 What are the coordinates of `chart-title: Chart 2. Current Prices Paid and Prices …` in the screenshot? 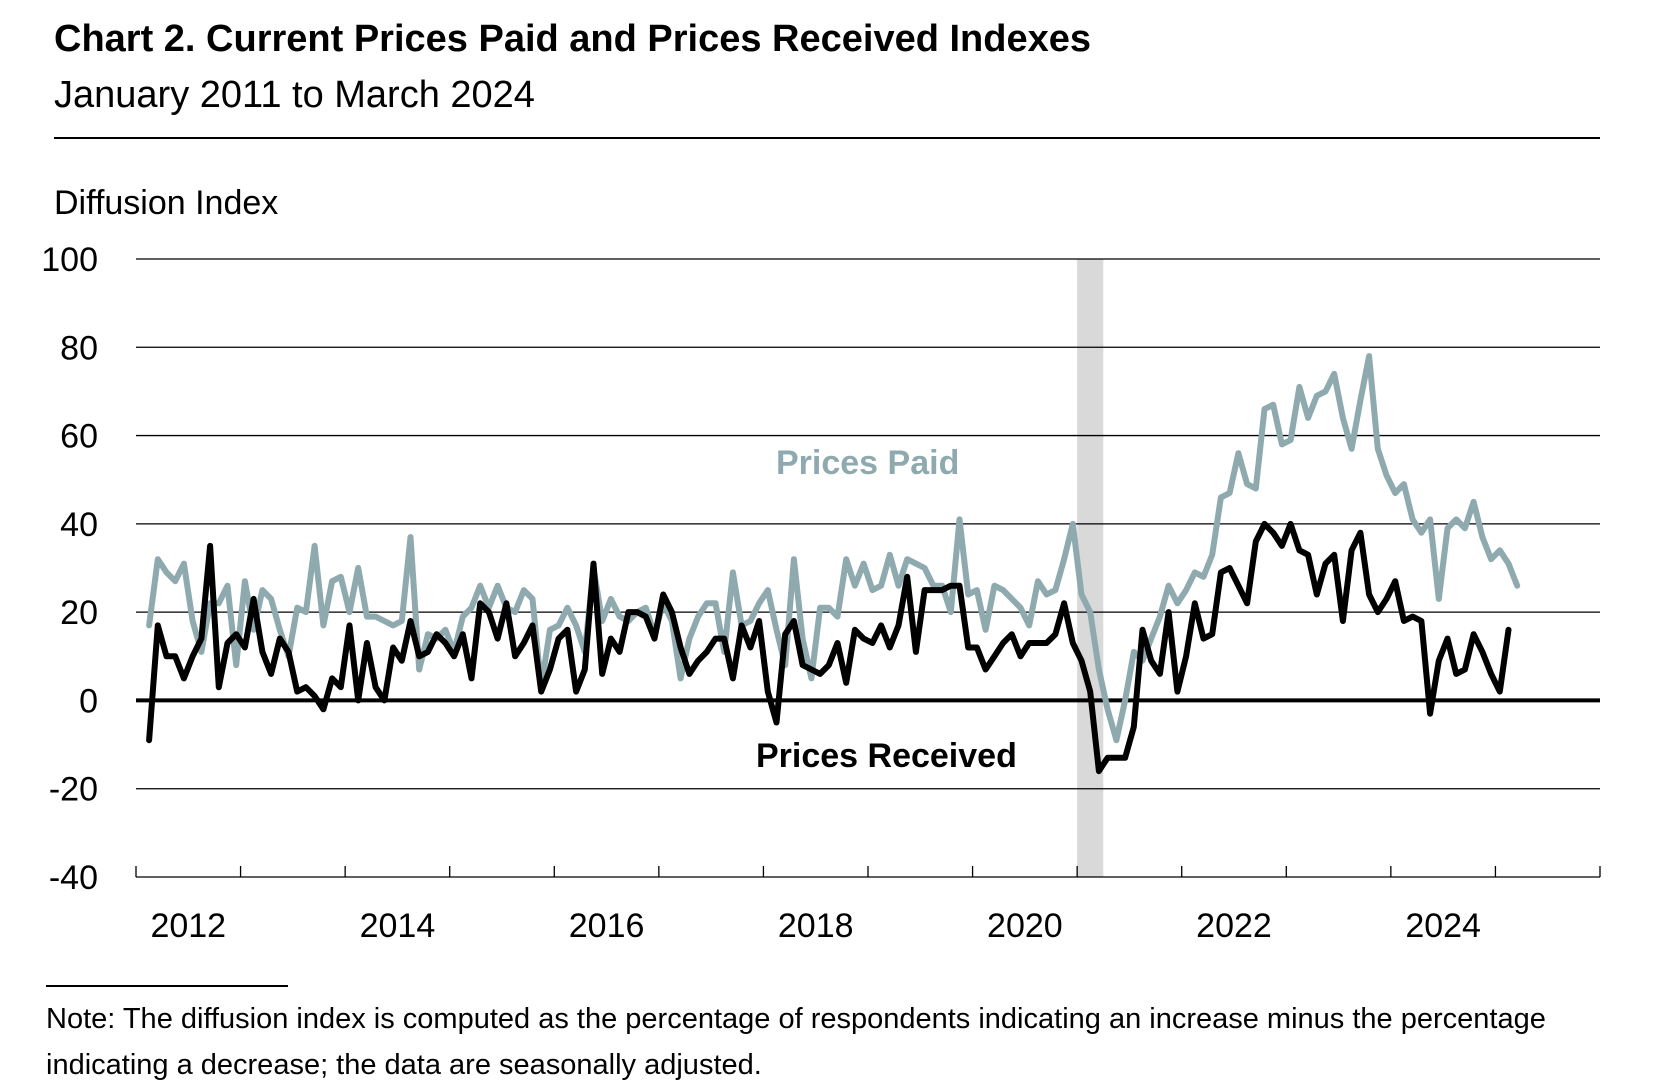 It's located at (573, 39).